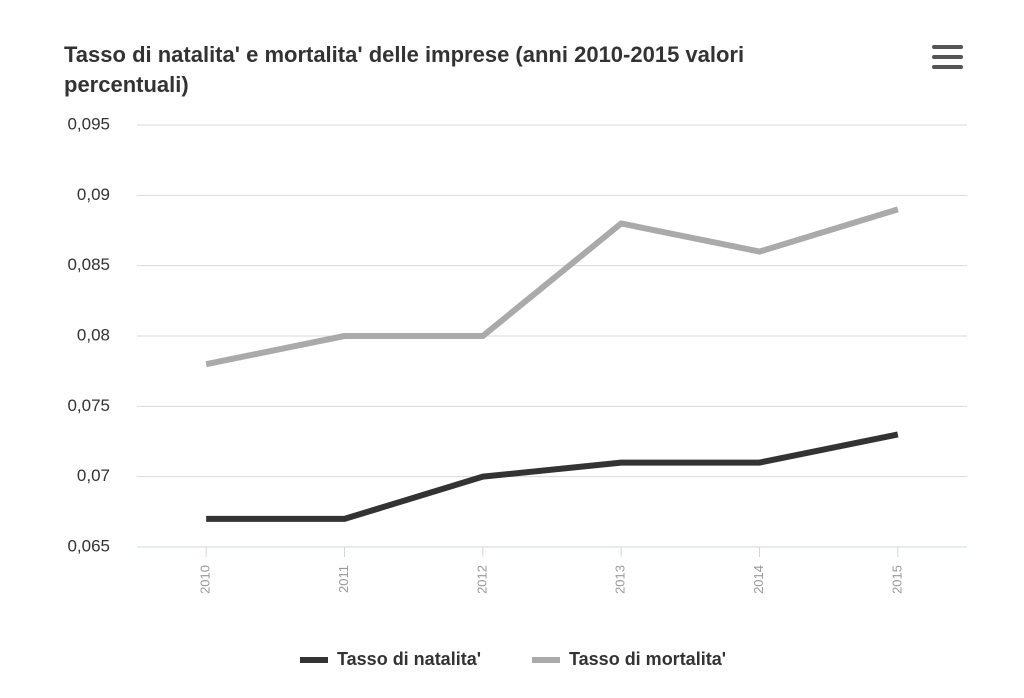 This screenshot has height=698, width=1024. Describe the element at coordinates (758, 579) in the screenshot. I see `x-tick-label: 2014` at that location.